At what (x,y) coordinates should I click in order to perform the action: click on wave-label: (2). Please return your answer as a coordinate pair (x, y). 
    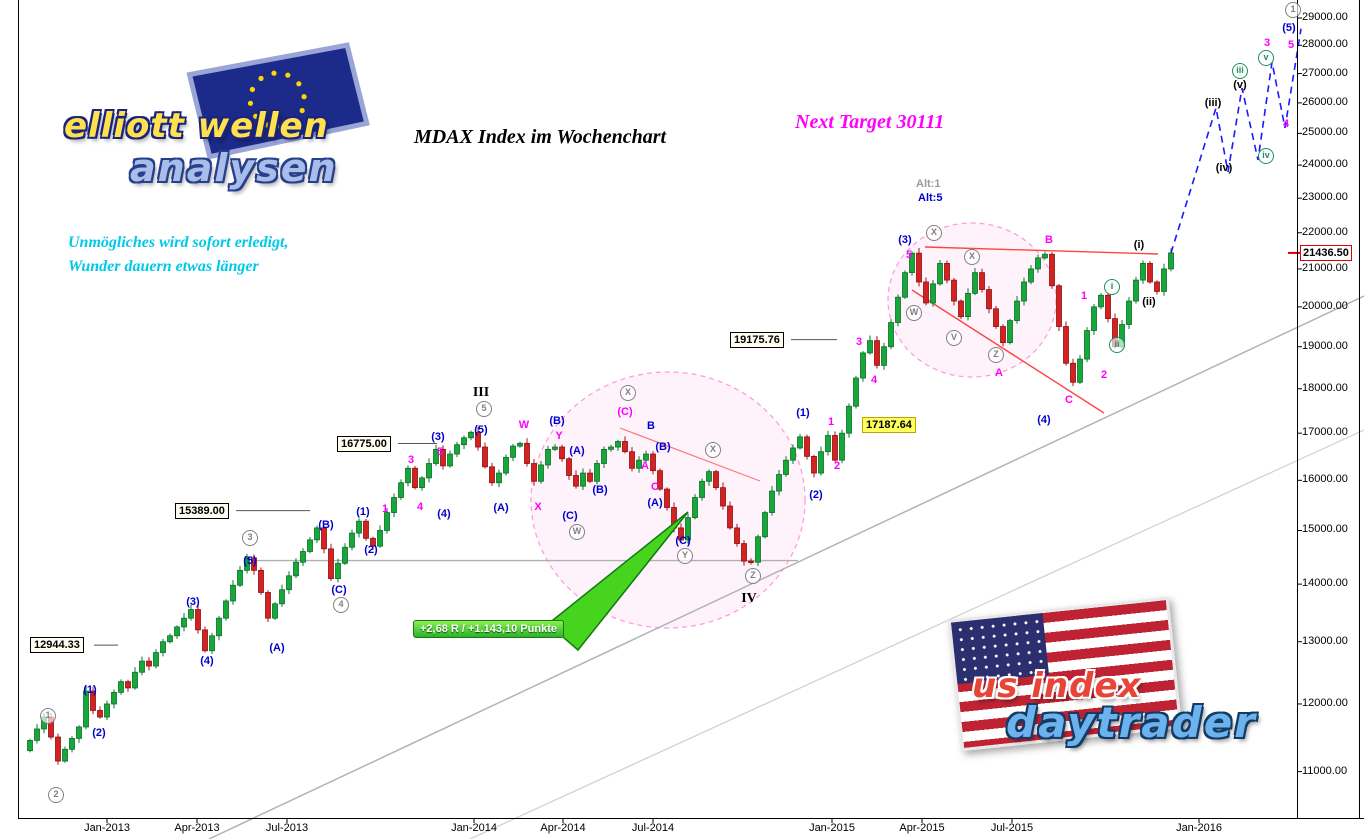
    Looking at the image, I should click on (816, 495).